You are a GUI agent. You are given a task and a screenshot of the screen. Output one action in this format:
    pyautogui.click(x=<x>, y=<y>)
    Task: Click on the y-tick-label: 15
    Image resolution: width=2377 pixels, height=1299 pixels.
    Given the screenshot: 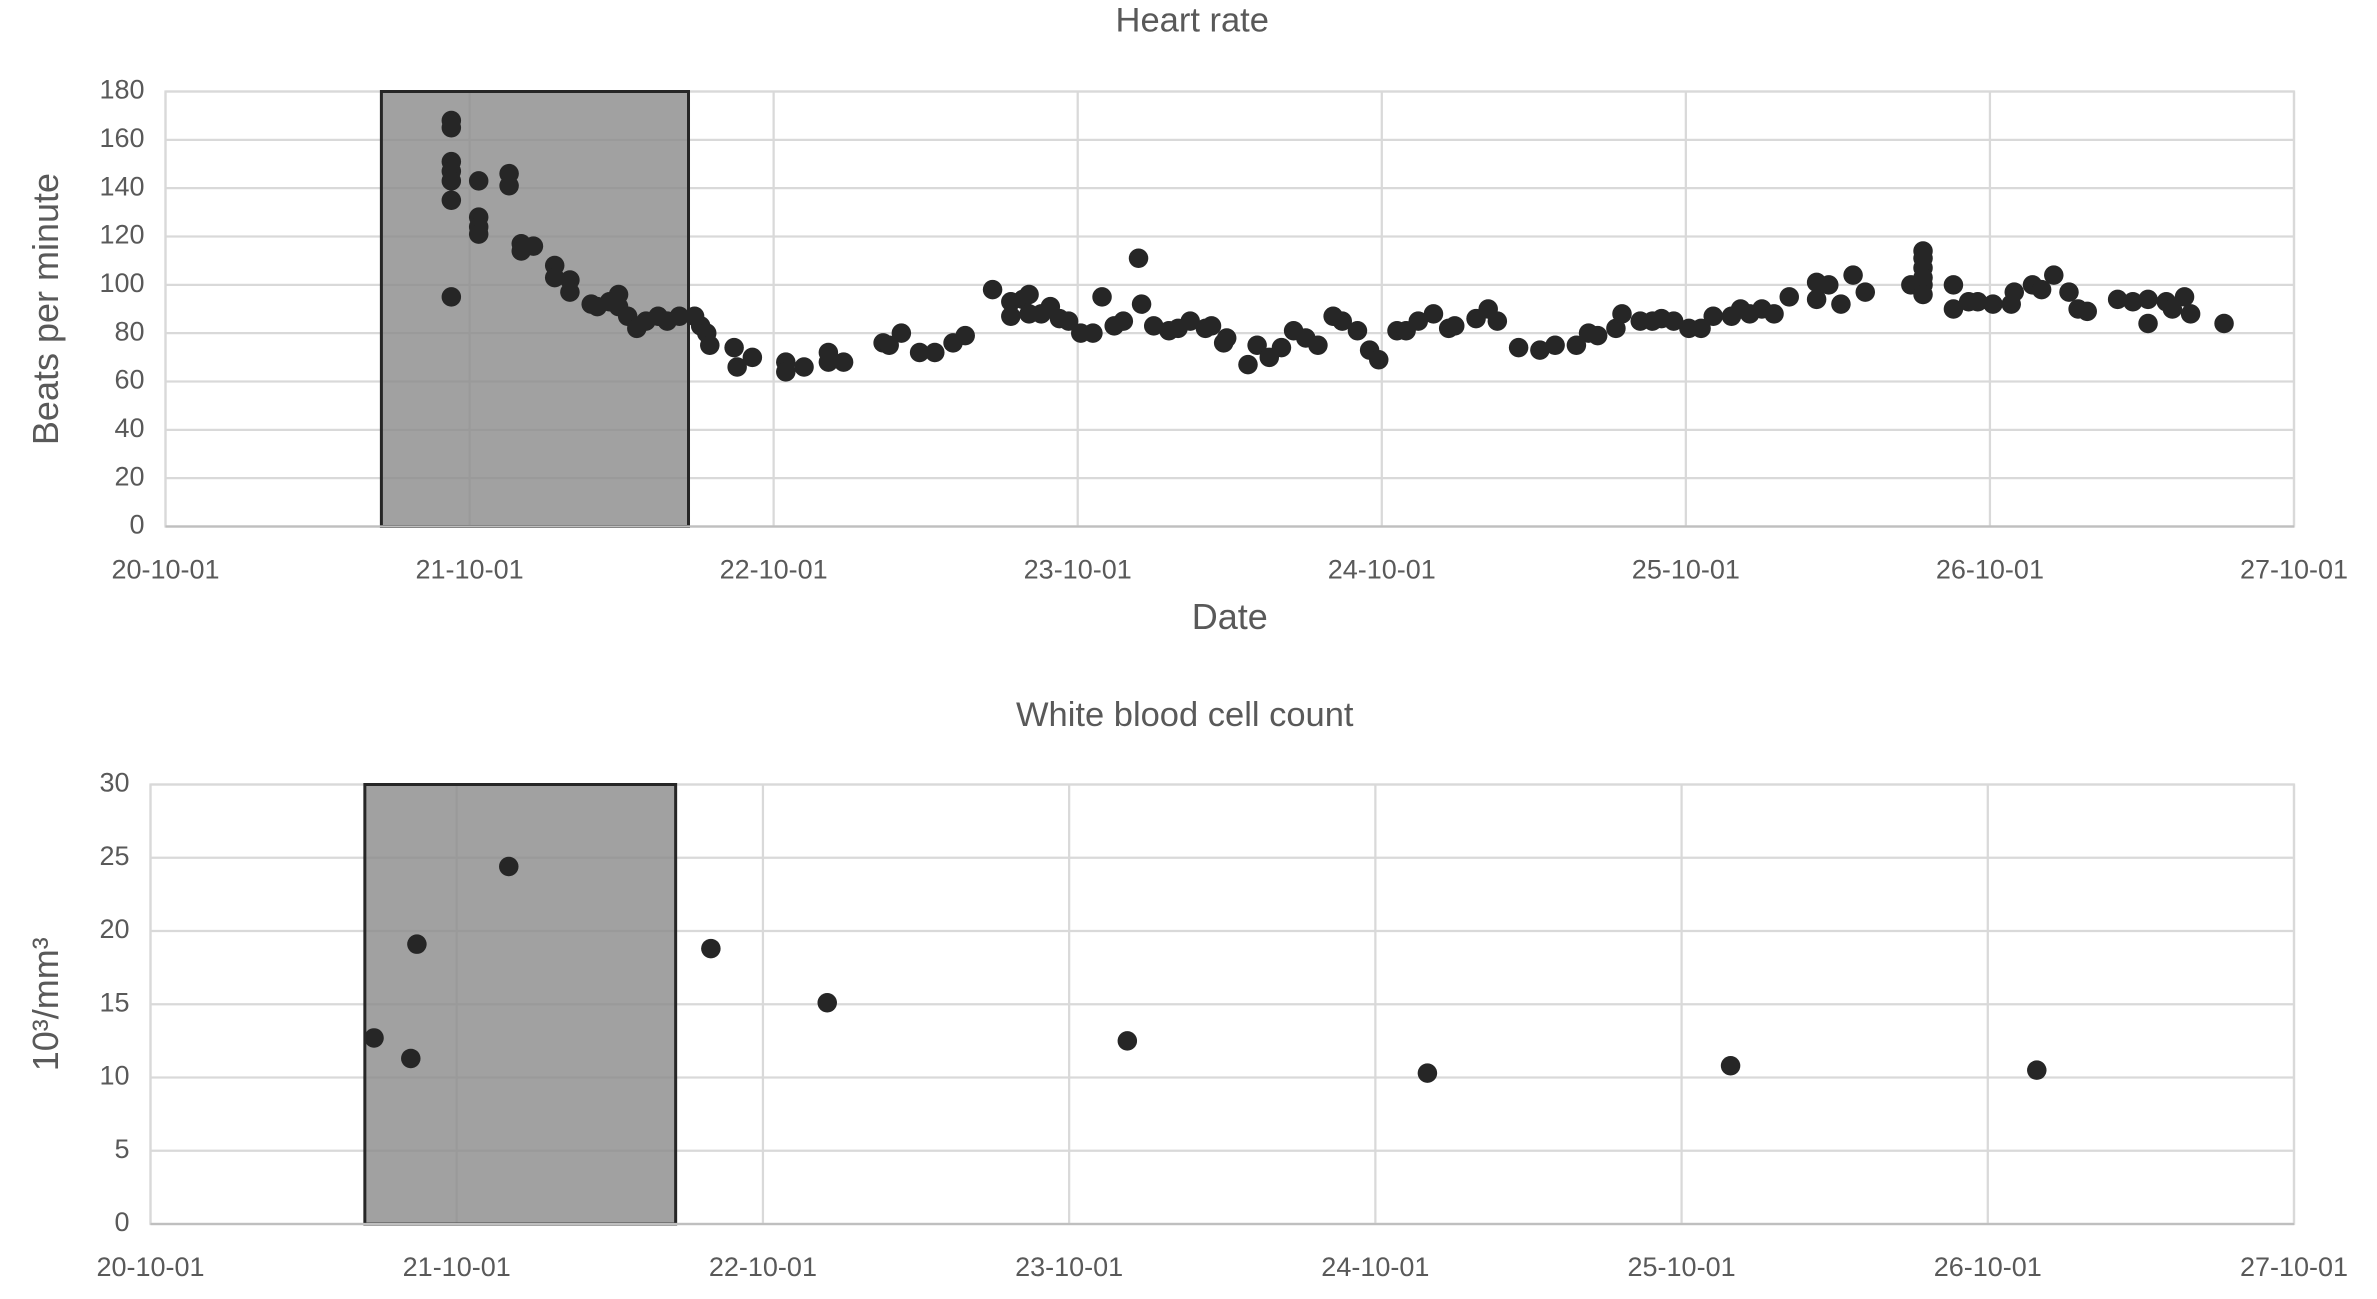 What is the action you would take?
    pyautogui.click(x=114, y=1002)
    